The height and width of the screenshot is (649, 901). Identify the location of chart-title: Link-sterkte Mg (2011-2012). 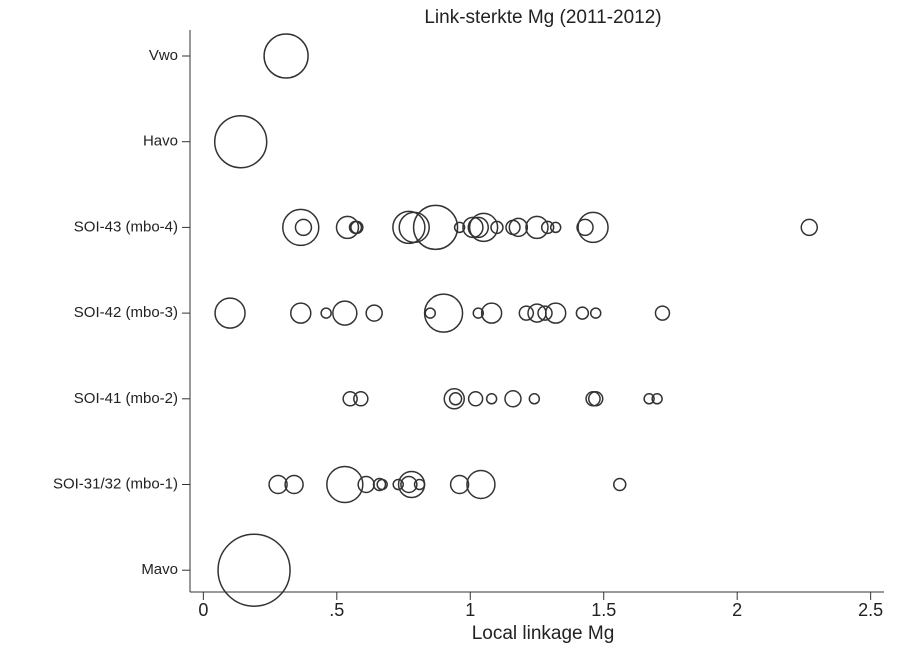
(542, 17).